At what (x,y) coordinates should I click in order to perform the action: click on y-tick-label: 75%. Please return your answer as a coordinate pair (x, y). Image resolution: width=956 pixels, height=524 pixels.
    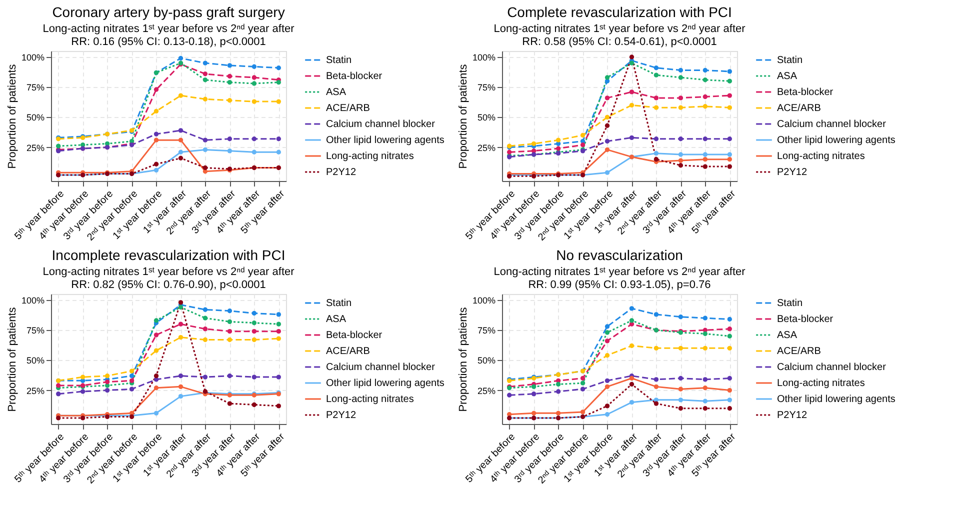
    Looking at the image, I should click on (35, 331).